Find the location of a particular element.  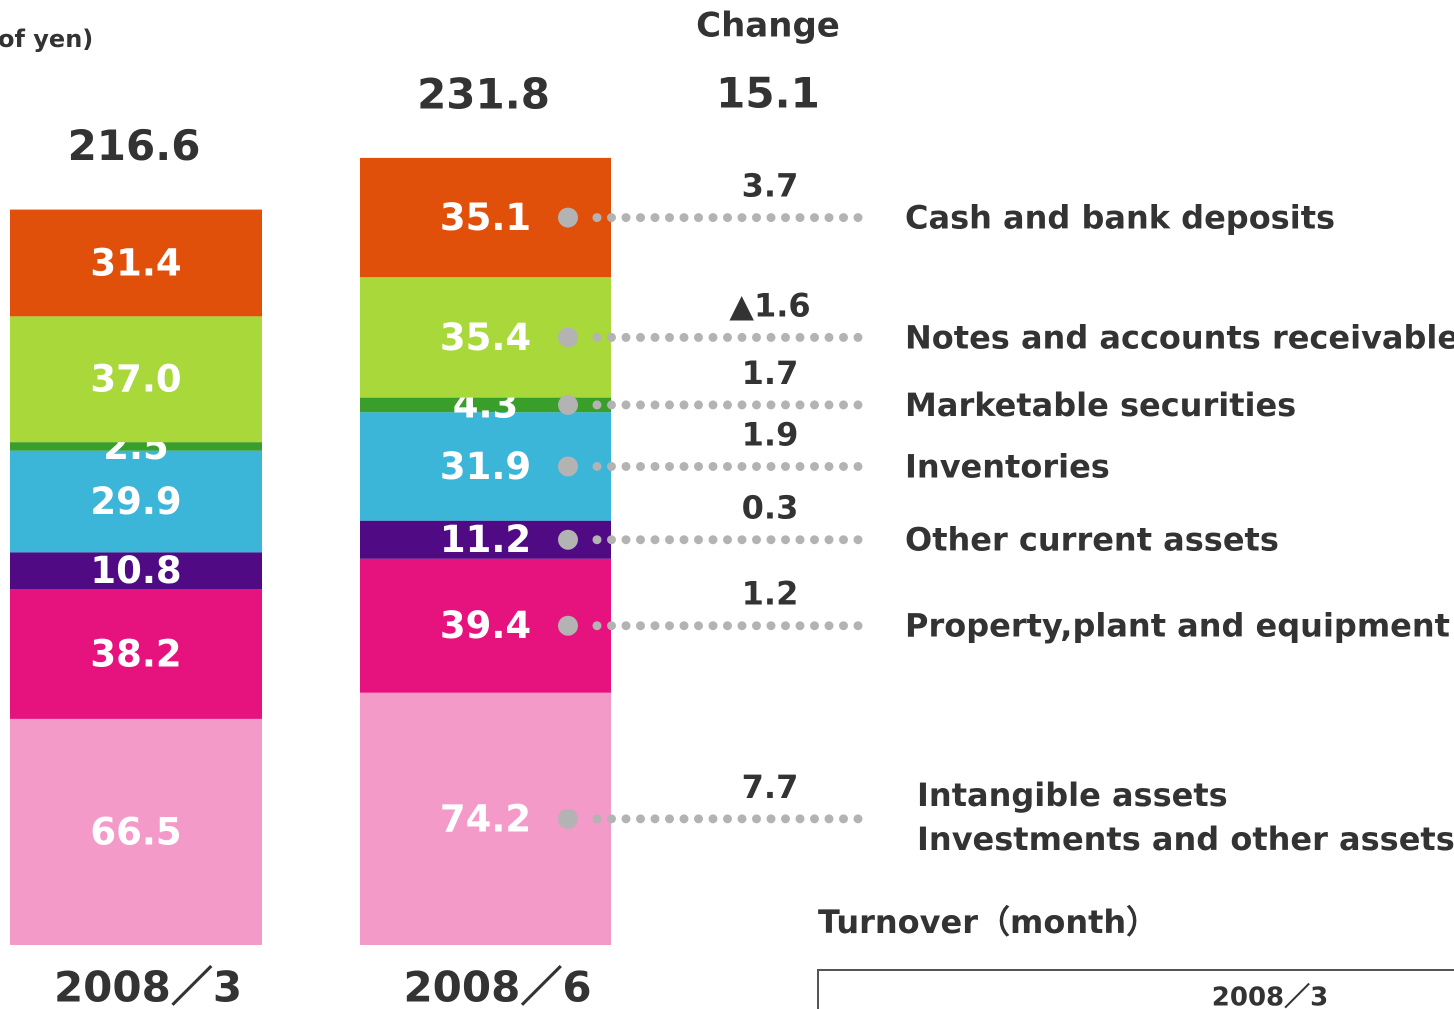

legend-label: Marketable securities is located at coordinates (1100, 405).